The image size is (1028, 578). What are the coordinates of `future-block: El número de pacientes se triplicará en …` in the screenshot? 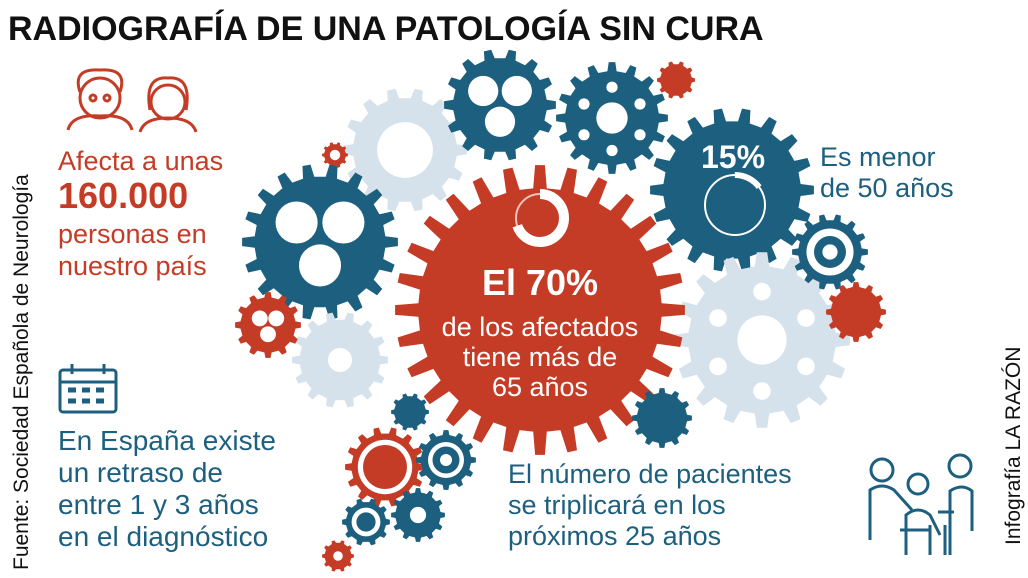 It's located at (650, 505).